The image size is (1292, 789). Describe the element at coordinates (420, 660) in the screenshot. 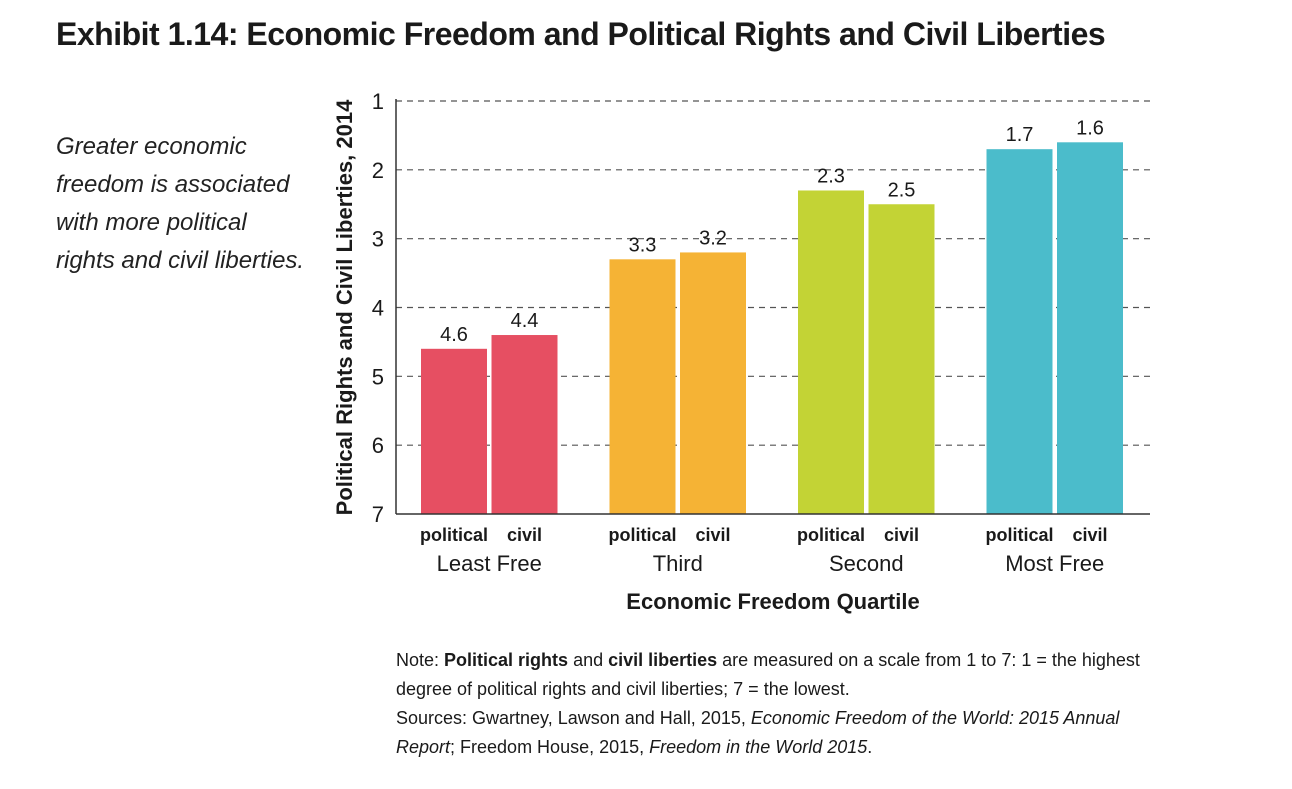

I see `note-prefix: Note:` at that location.